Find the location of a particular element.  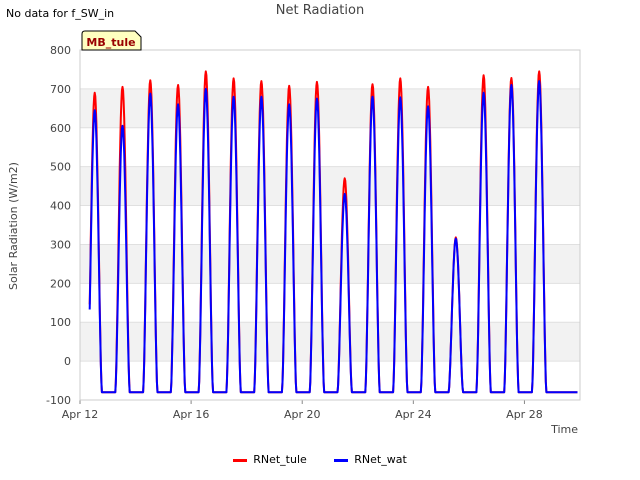

legend-label-rnet-wat: RNet_wat is located at coordinates (380, 459).